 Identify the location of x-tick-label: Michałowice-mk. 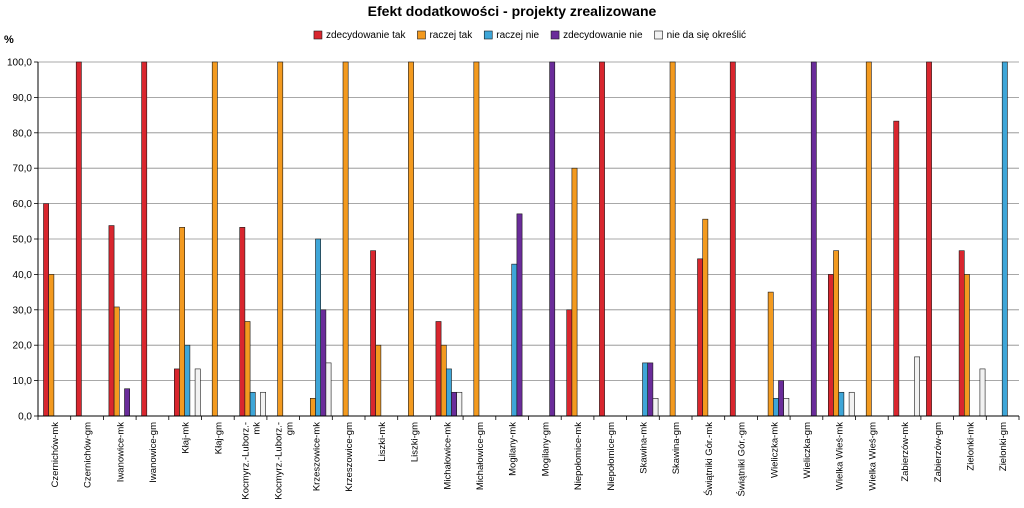
(447, 456).